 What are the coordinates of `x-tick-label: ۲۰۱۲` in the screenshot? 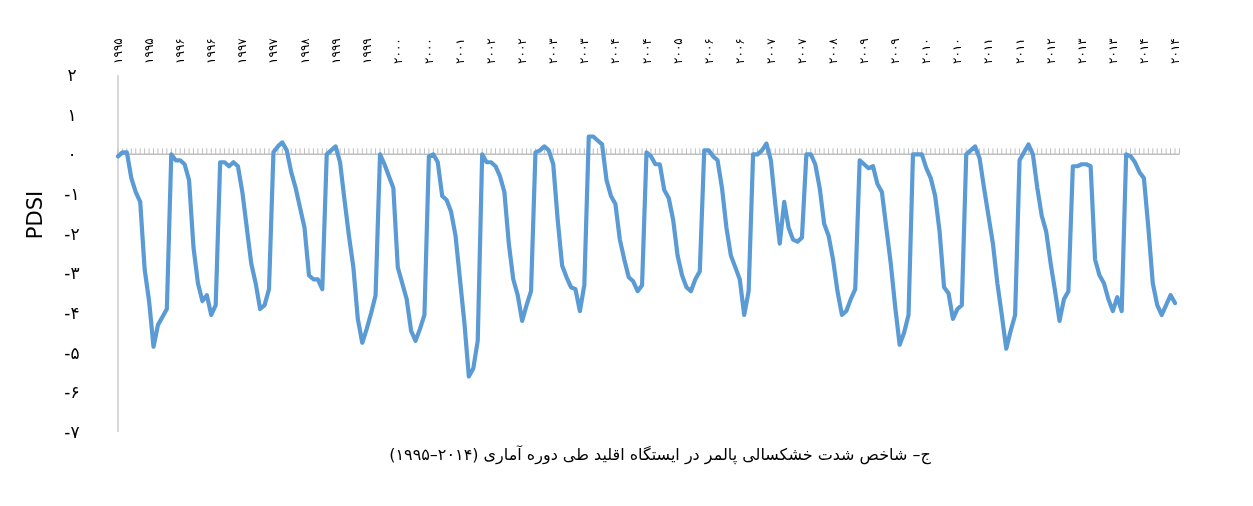 It's located at (1050, 51).